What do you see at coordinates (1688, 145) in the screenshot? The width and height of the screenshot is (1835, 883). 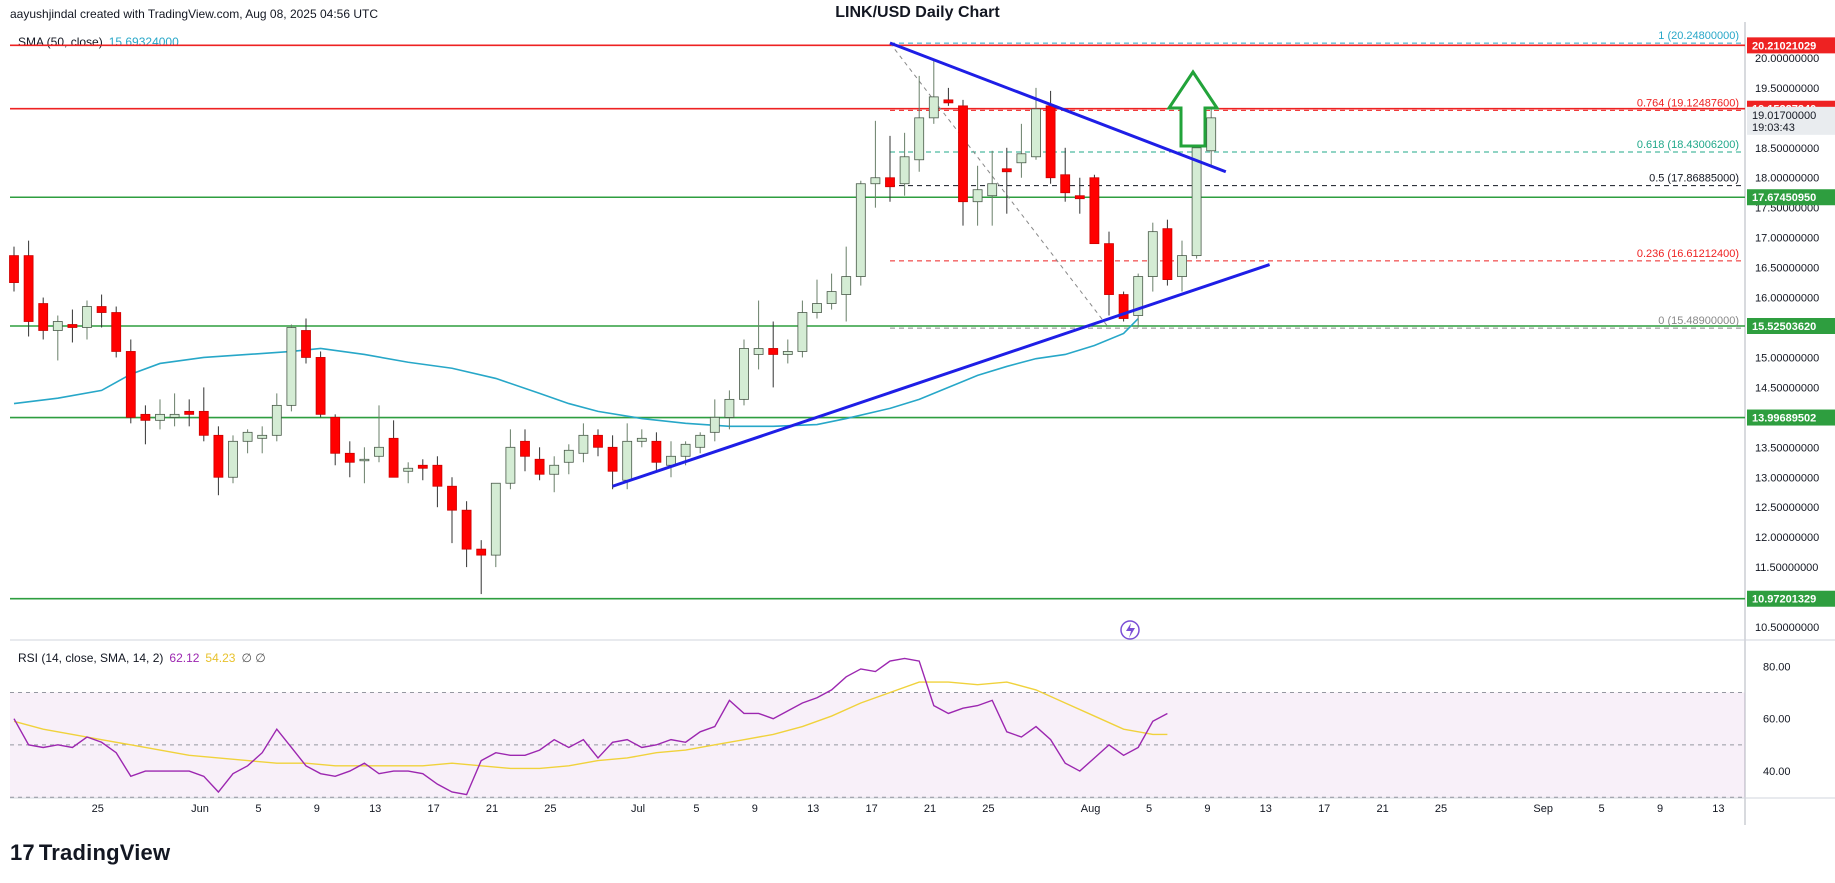 I see `fib-level-label: 0.618 (18.43006200)` at bounding box center [1688, 145].